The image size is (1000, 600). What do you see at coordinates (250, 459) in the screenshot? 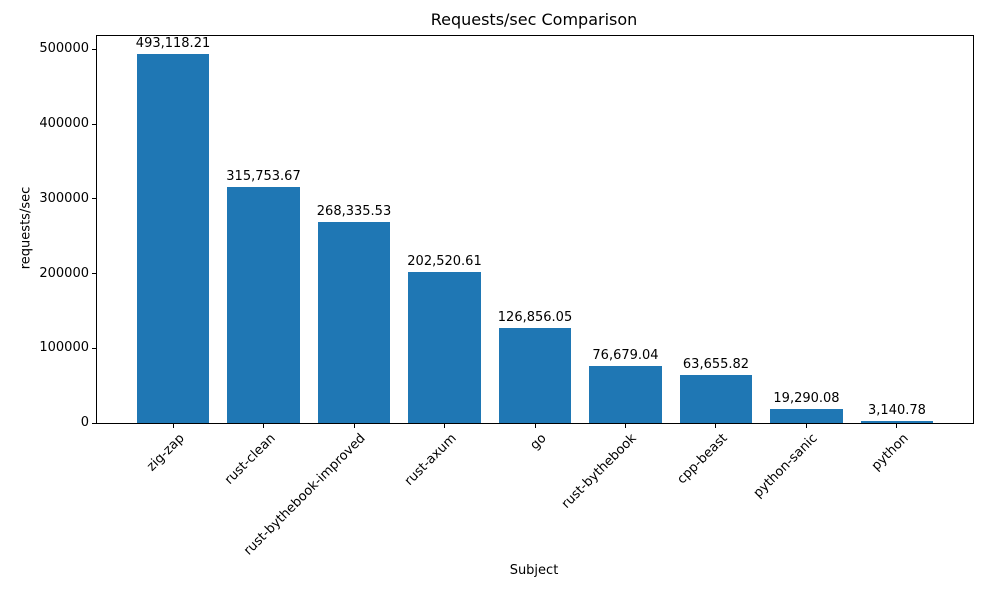
I see `x-tick-label-rust-clean: rust-clean` at bounding box center [250, 459].